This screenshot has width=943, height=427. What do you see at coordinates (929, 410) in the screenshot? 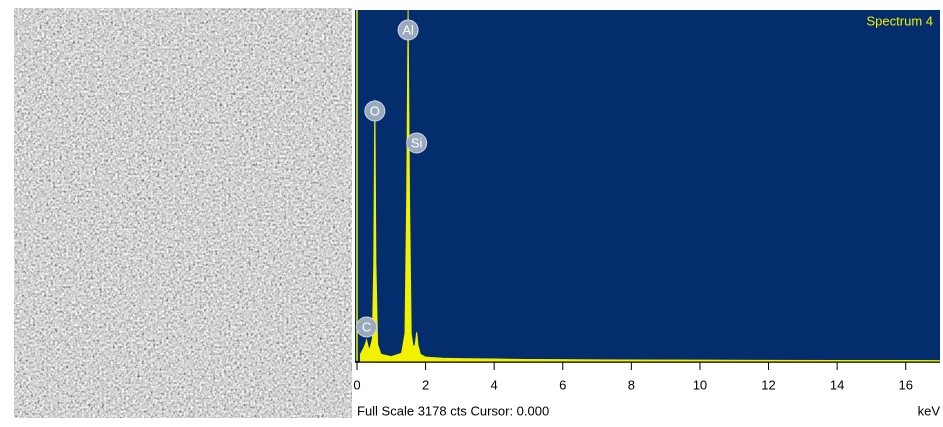
I see `x-axis-label: keV` at bounding box center [929, 410].